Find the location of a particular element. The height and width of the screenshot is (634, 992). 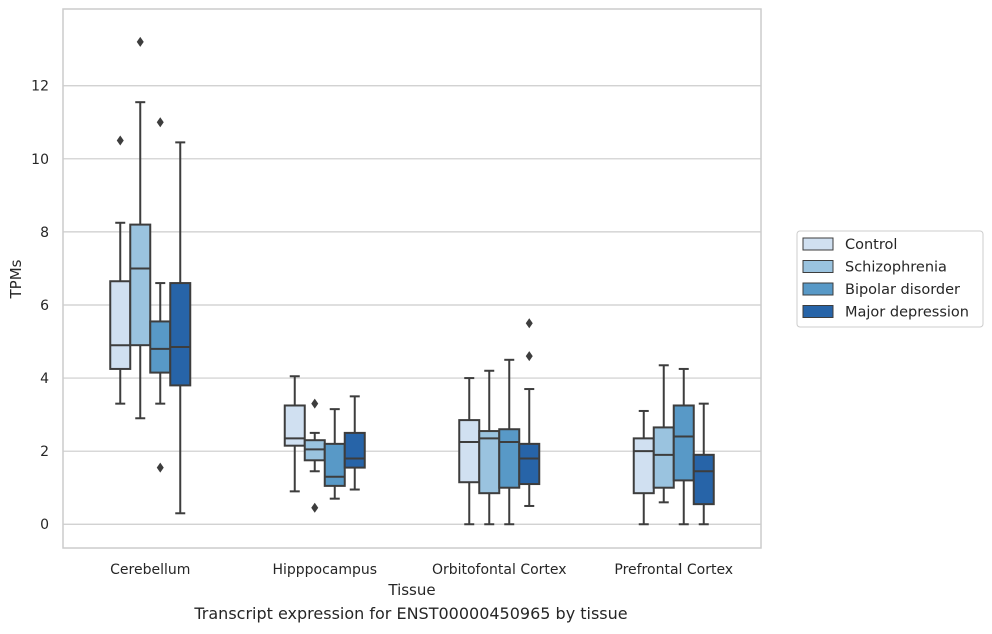

y-tick-label: 0 is located at coordinates (44, 525).